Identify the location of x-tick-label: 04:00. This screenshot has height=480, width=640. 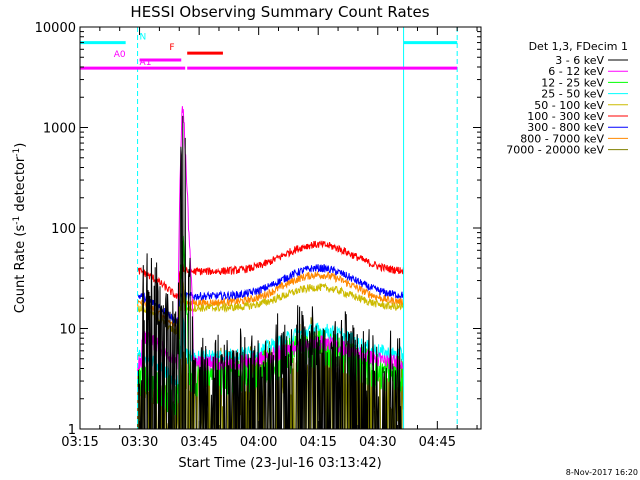
(258, 442).